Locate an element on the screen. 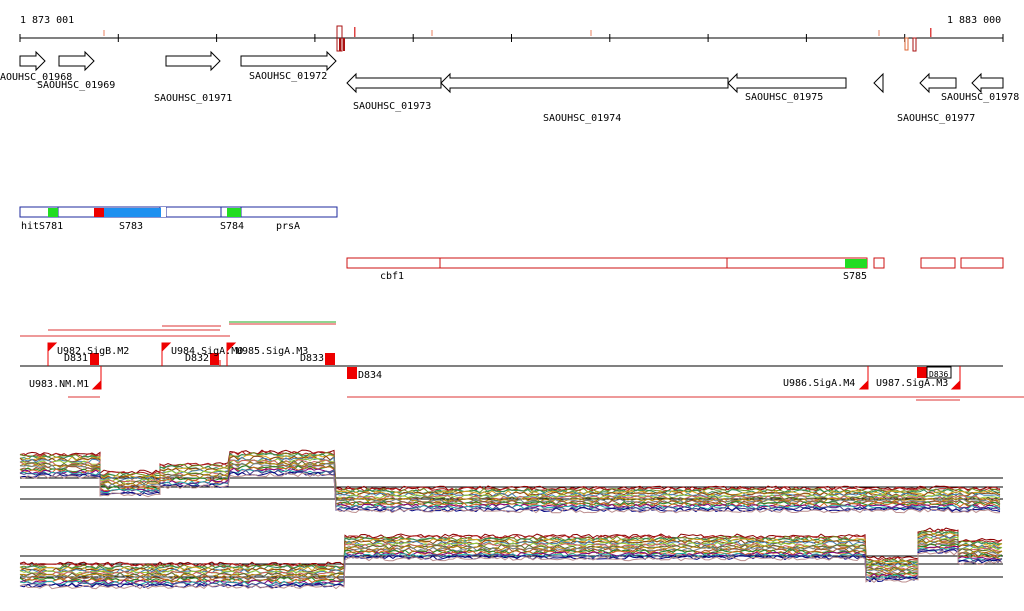 The height and width of the screenshot is (611, 1024). segment-region-bottom is located at coordinates (607, 263).